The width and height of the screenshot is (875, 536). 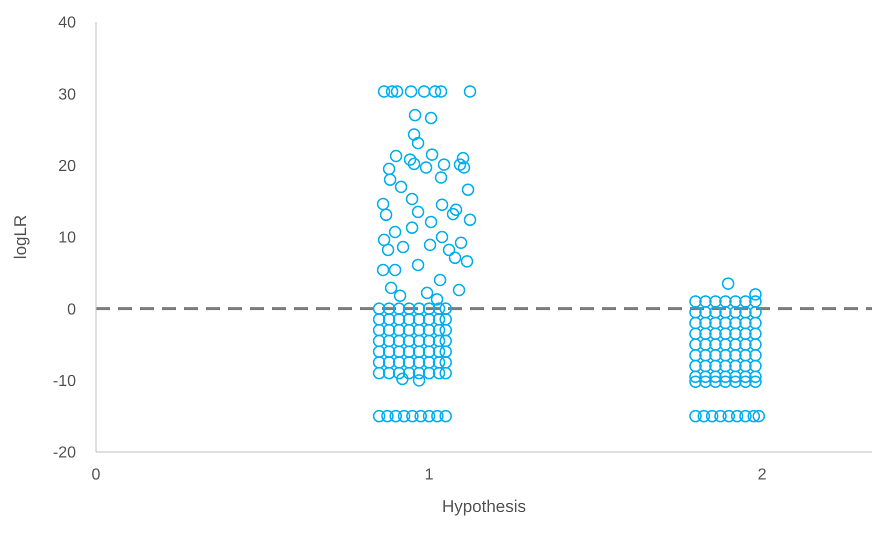 What do you see at coordinates (71, 309) in the screenshot?
I see `y-tick-label: 0` at bounding box center [71, 309].